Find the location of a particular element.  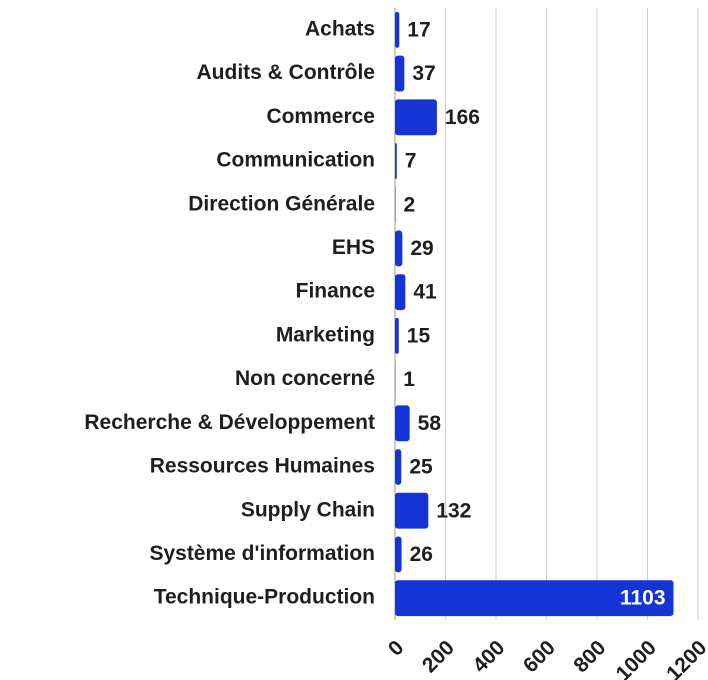

x-tick-label: 800 is located at coordinates (589, 656).